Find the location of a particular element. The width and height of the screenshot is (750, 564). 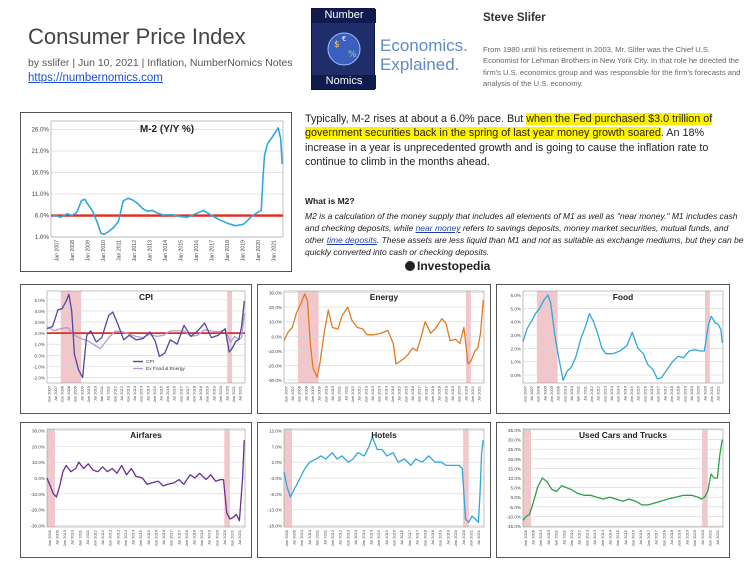

series-line-hotels is located at coordinates (383, 479).